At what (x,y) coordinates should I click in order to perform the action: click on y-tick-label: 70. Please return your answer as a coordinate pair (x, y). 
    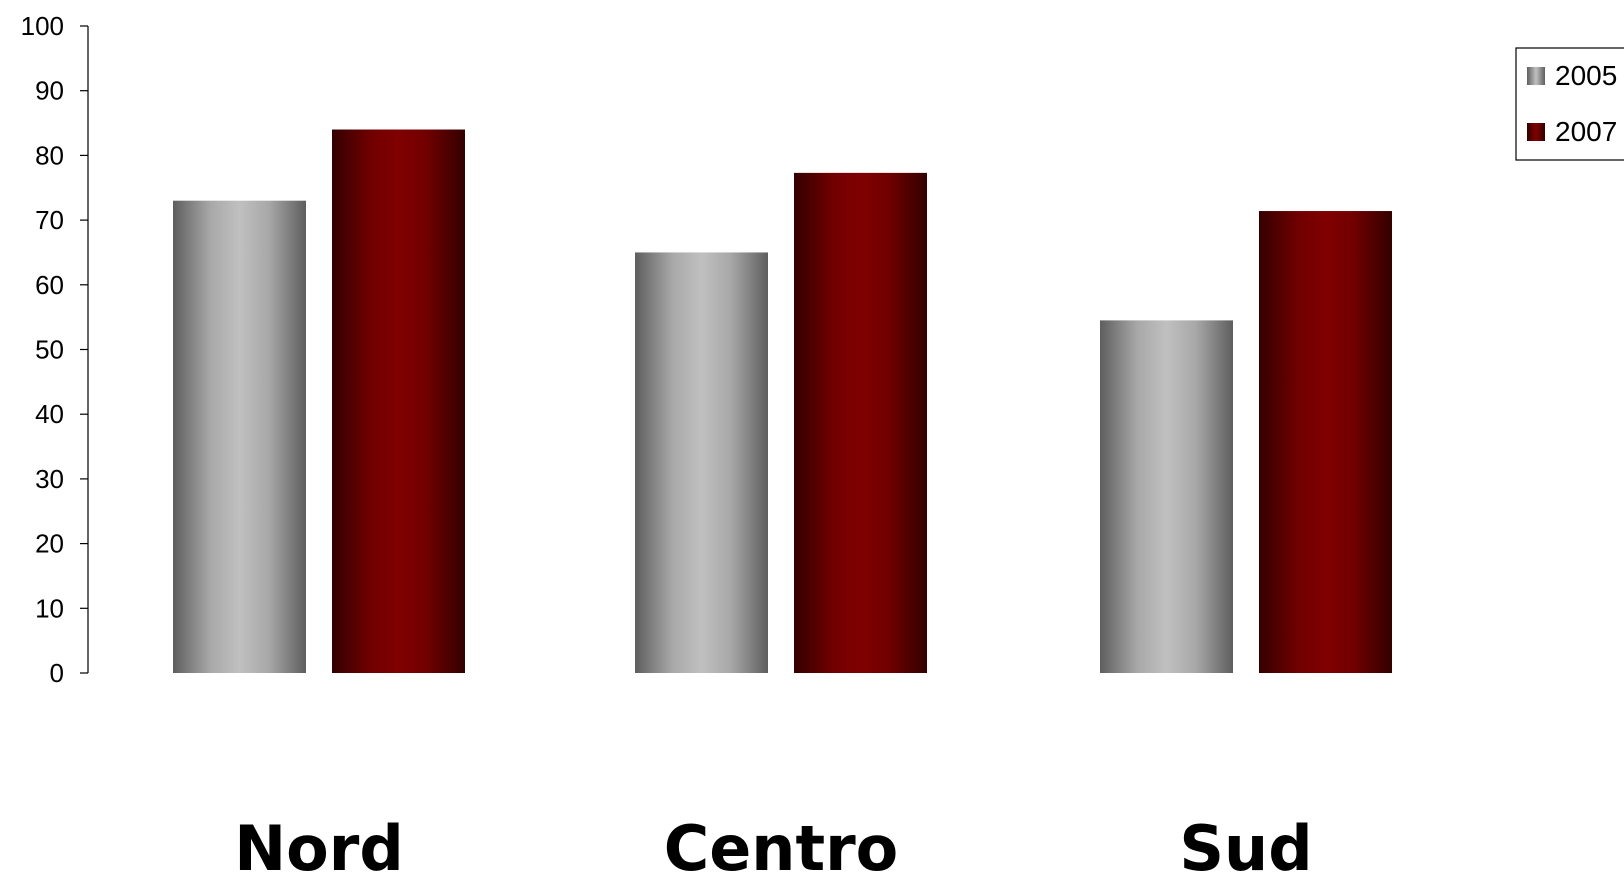
    Looking at the image, I should click on (49, 220).